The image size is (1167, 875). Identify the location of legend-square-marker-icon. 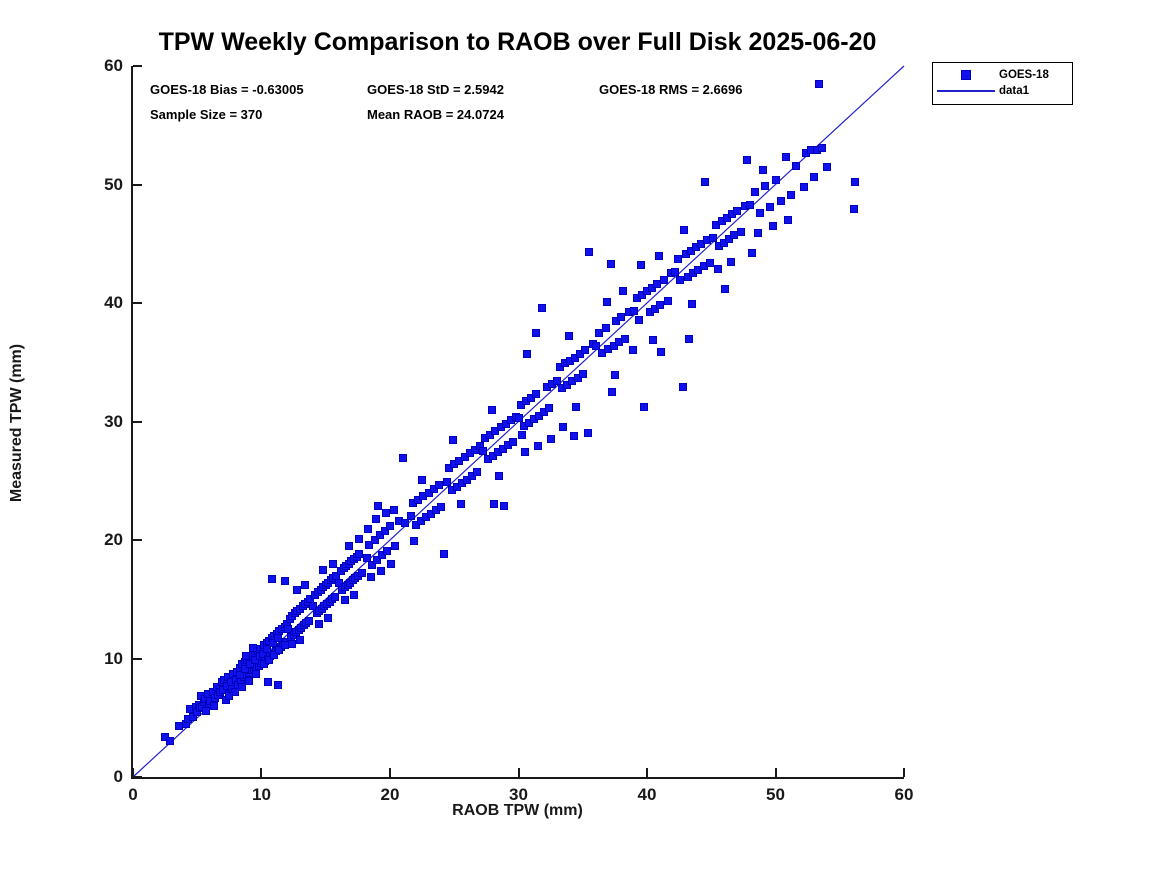
(966, 75).